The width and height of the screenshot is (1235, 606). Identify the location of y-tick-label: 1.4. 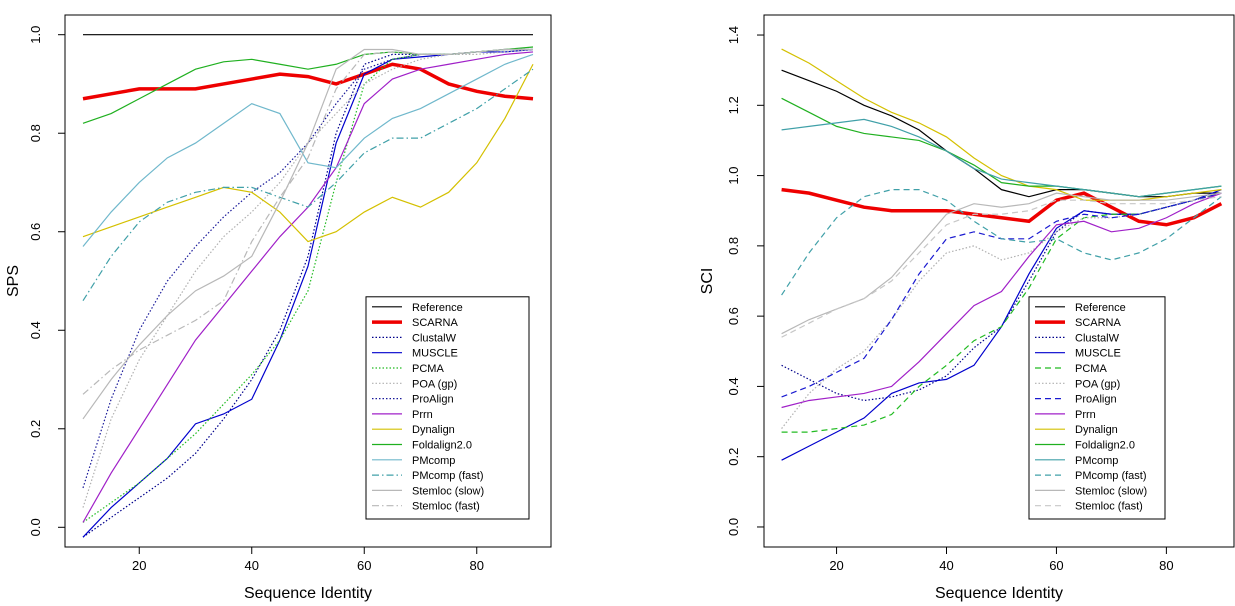
(733, 35).